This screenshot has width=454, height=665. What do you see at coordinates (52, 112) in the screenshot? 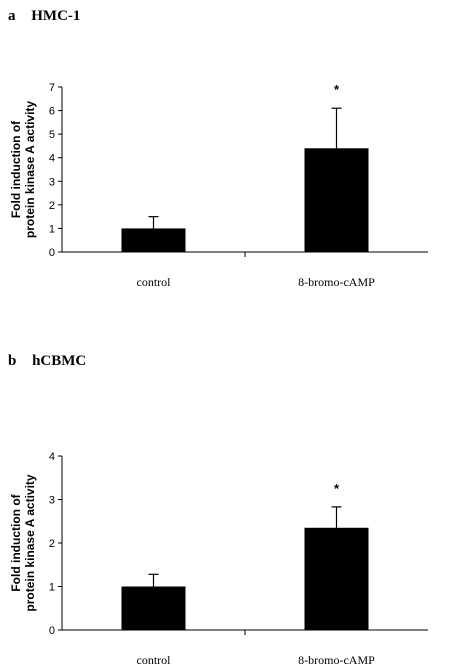
I see `y-tick-label: 6` at bounding box center [52, 112].